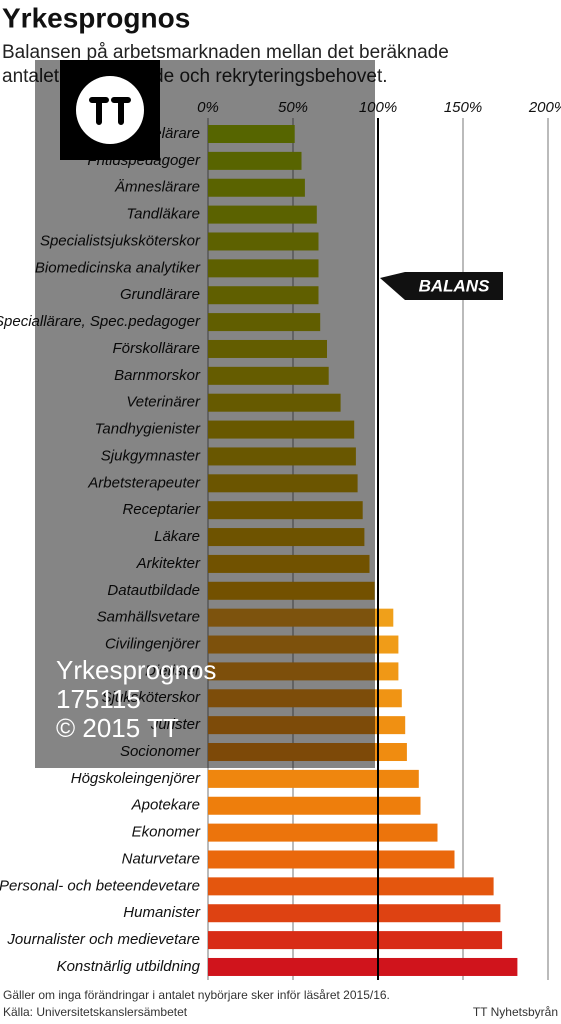  What do you see at coordinates (151, 697) in the screenshot?
I see `y-tick-label: Sjuksköterskor` at bounding box center [151, 697].